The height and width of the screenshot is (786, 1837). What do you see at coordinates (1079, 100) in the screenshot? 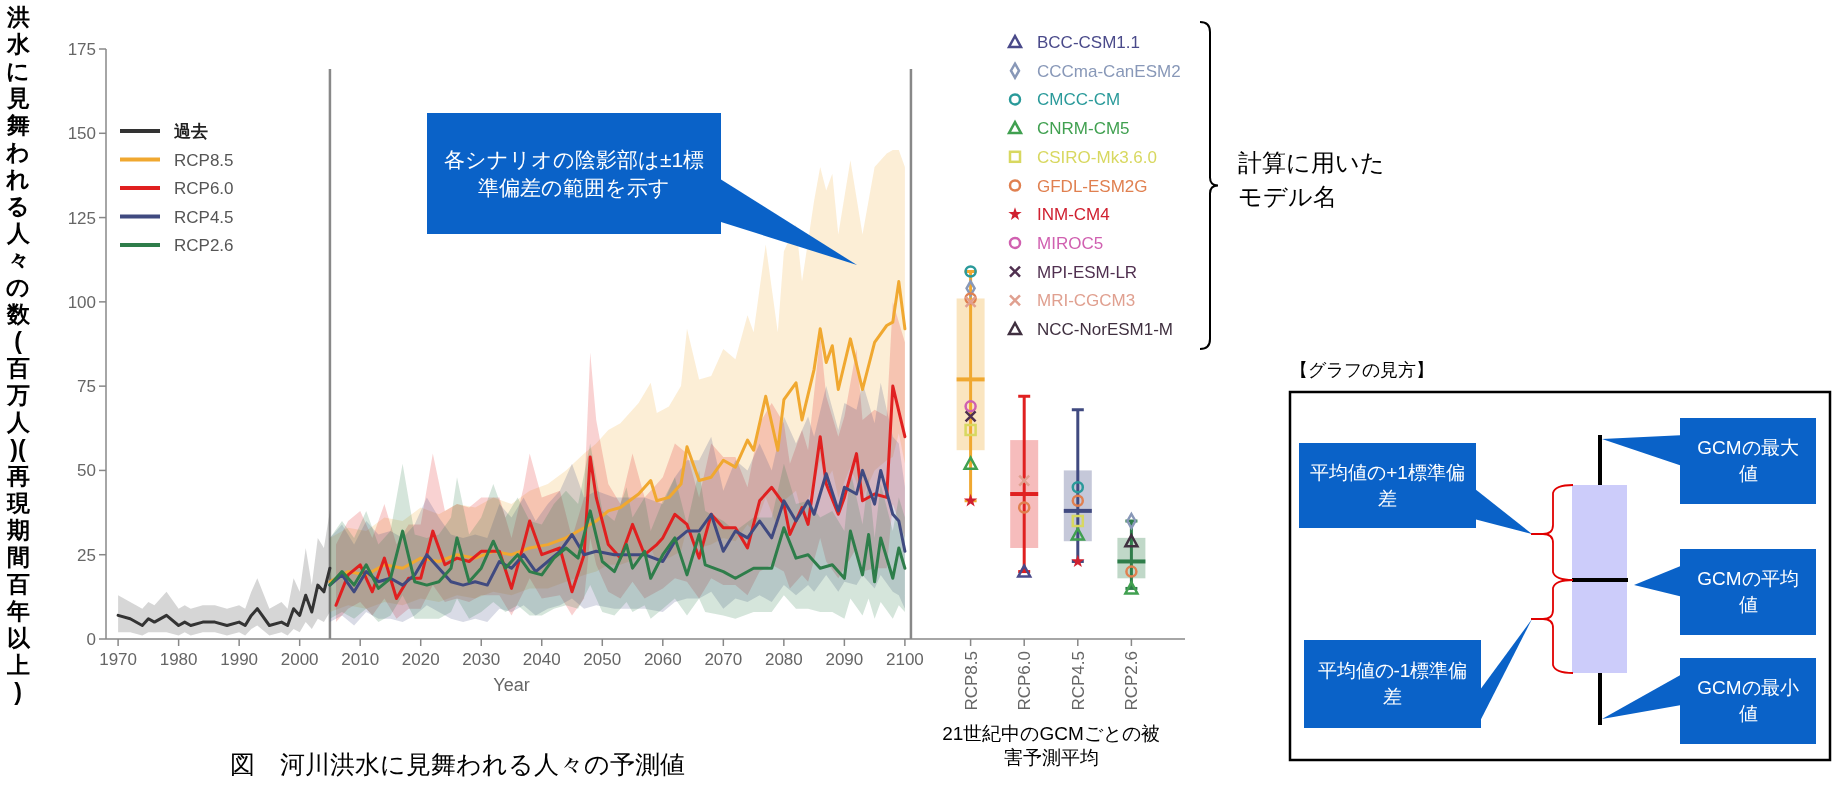
I see `legend-label: CMCC-CM` at bounding box center [1079, 100].